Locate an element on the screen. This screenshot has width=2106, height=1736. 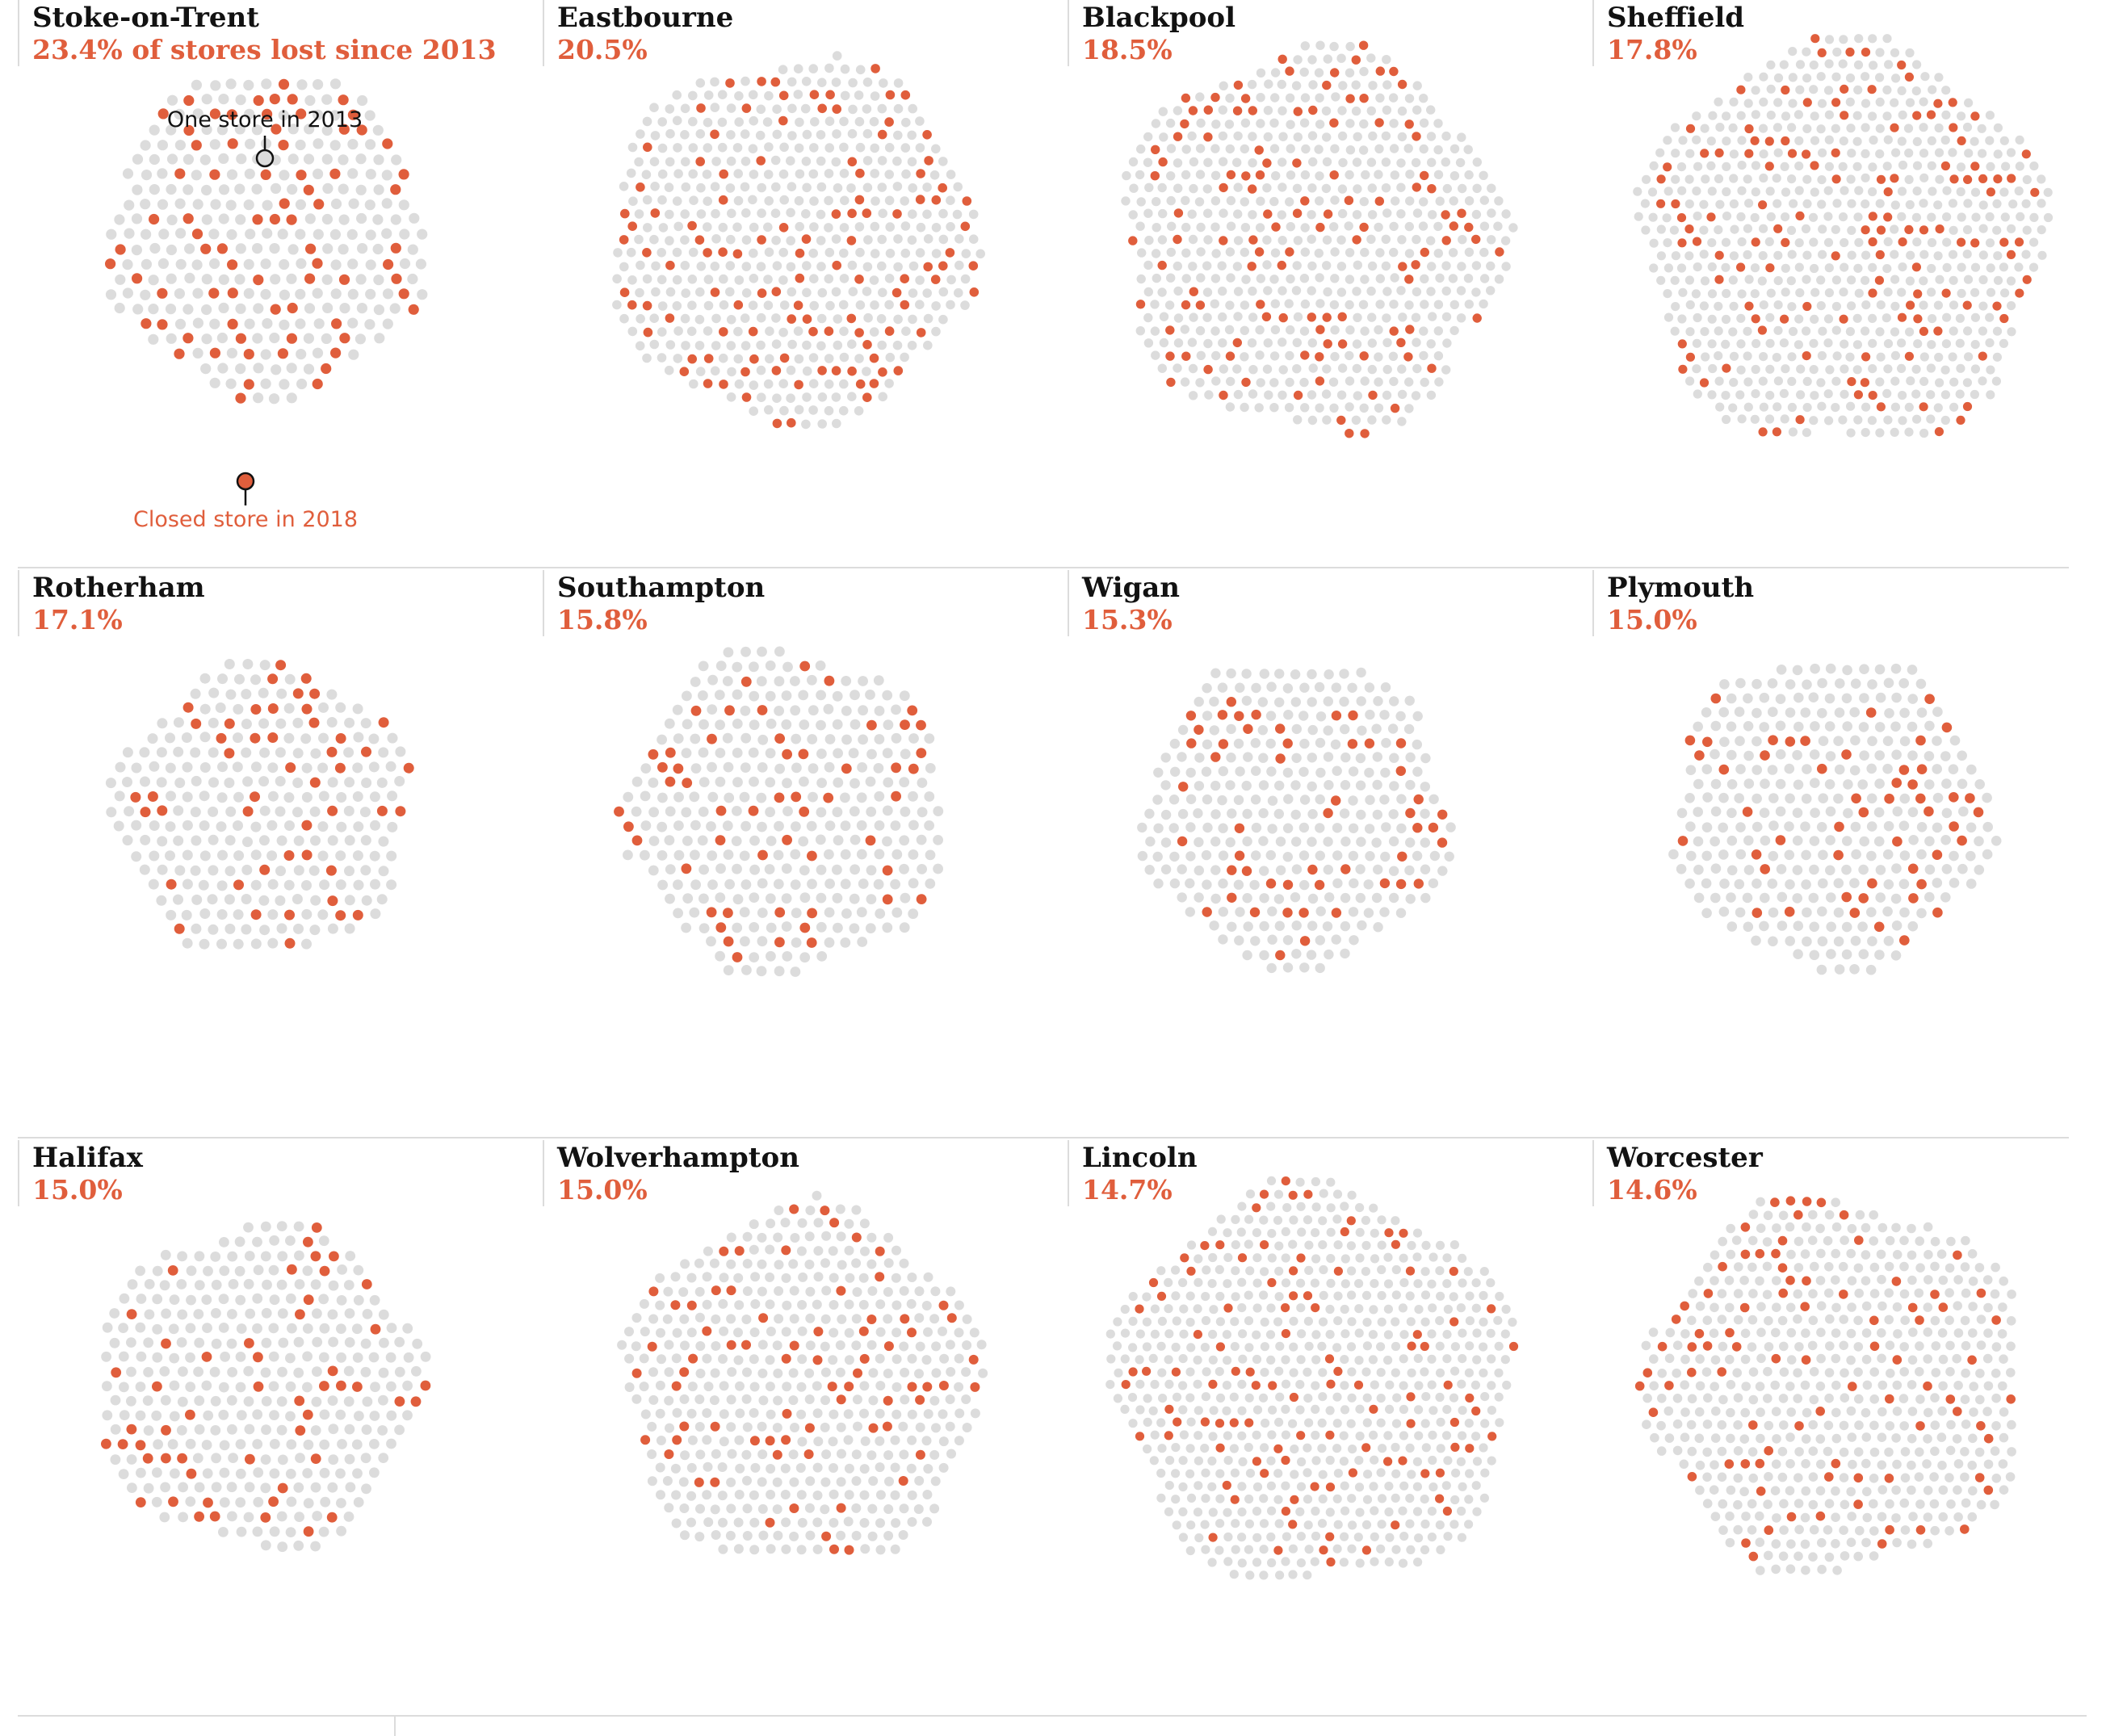
percent-lost-label: 15.0% is located at coordinates (1652, 619).